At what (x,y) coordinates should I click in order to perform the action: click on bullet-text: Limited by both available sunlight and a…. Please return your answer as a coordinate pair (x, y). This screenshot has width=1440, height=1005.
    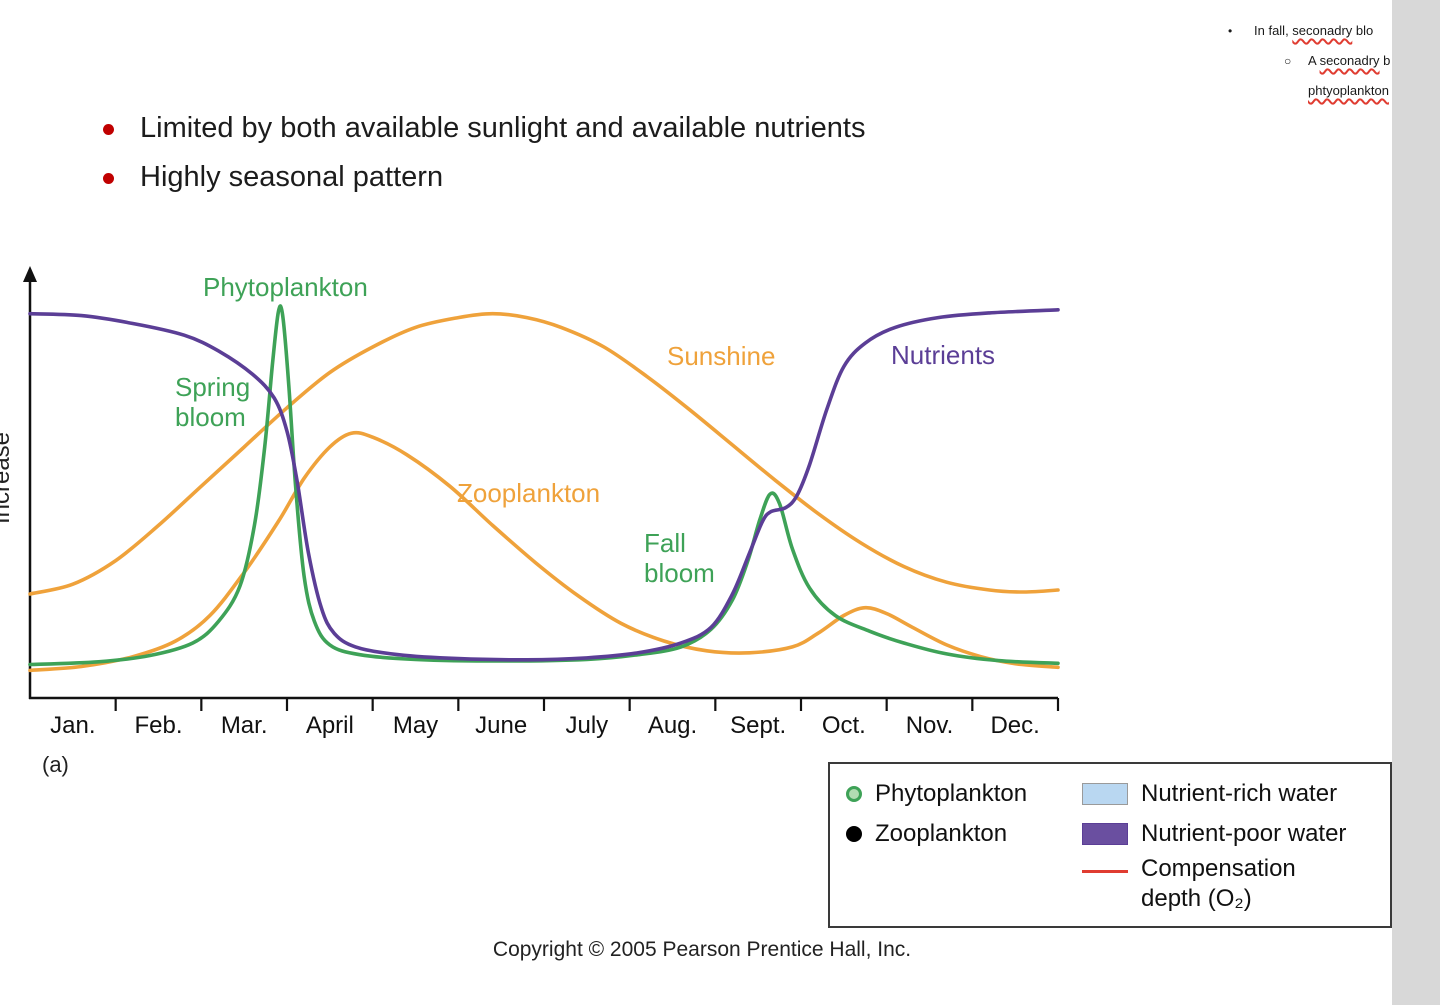
    Looking at the image, I should click on (503, 128).